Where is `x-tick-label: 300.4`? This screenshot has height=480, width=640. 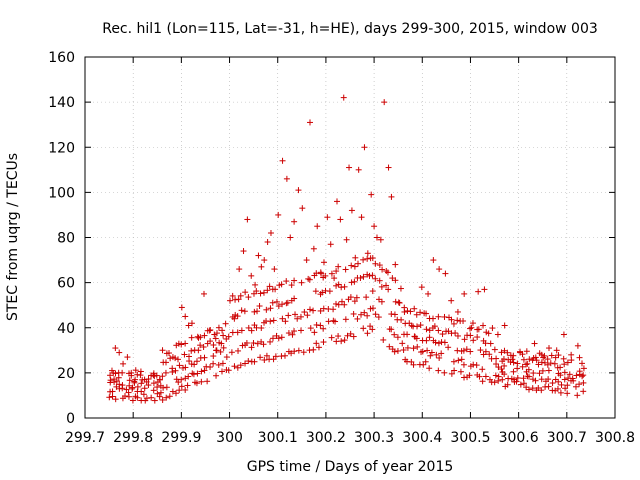 x-tick-label: 300.4 is located at coordinates (422, 438).